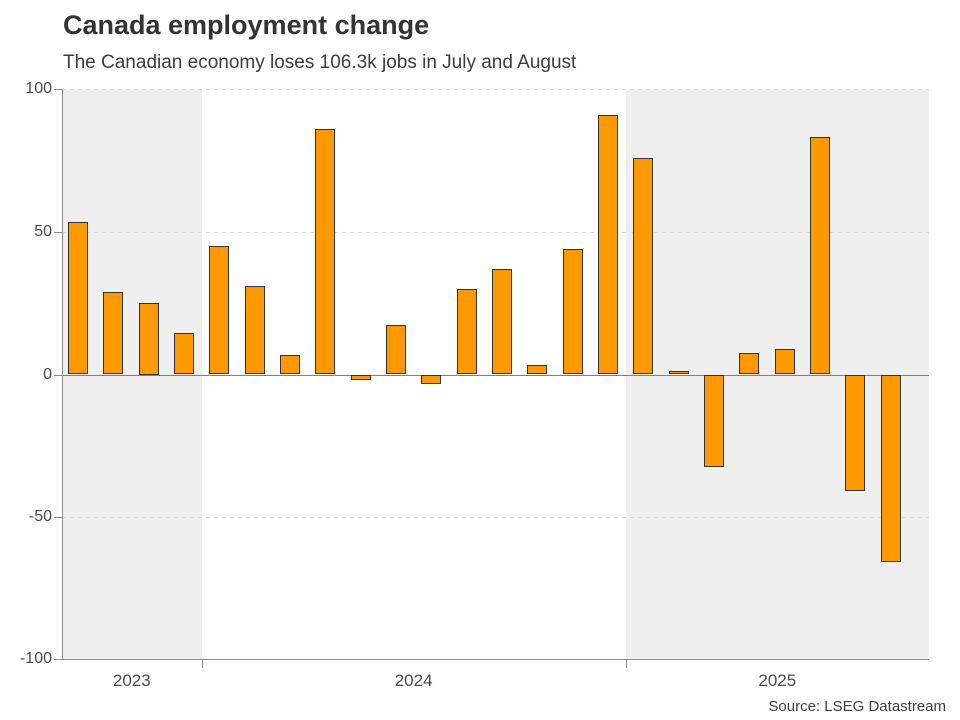 The height and width of the screenshot is (720, 960). What do you see at coordinates (495, 518) in the screenshot?
I see `gridline--50` at bounding box center [495, 518].